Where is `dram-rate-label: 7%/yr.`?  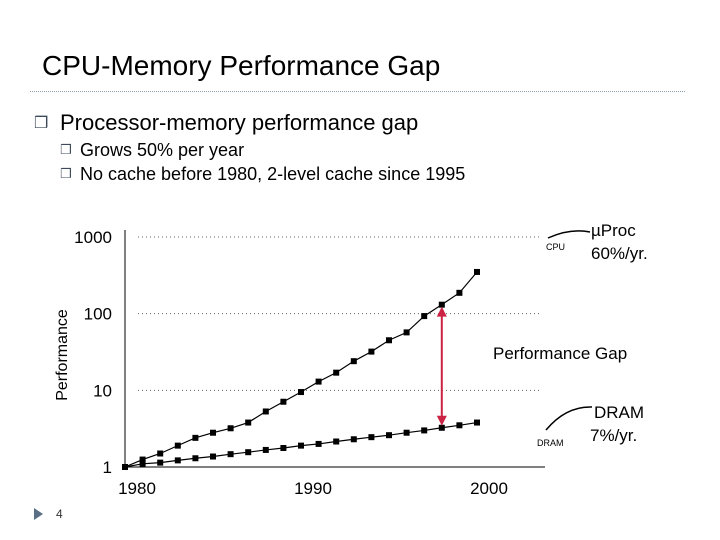 dram-rate-label: 7%/yr. is located at coordinates (613, 435).